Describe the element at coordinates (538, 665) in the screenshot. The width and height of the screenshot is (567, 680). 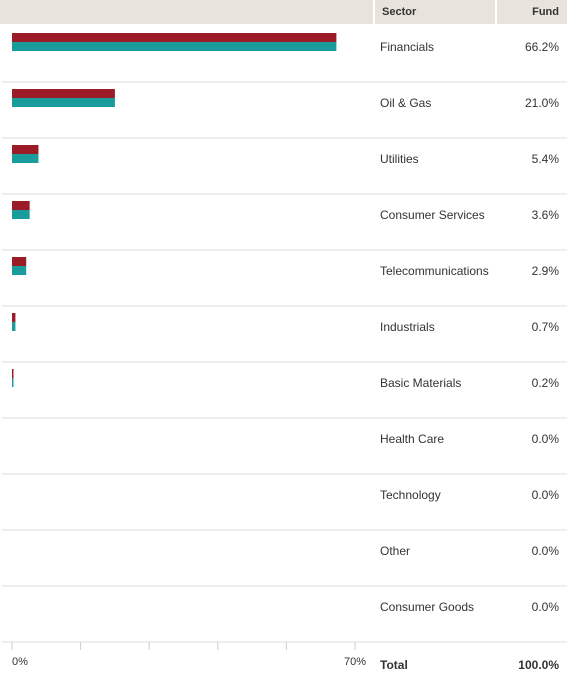
I see `total-value: 100.0%` at that location.